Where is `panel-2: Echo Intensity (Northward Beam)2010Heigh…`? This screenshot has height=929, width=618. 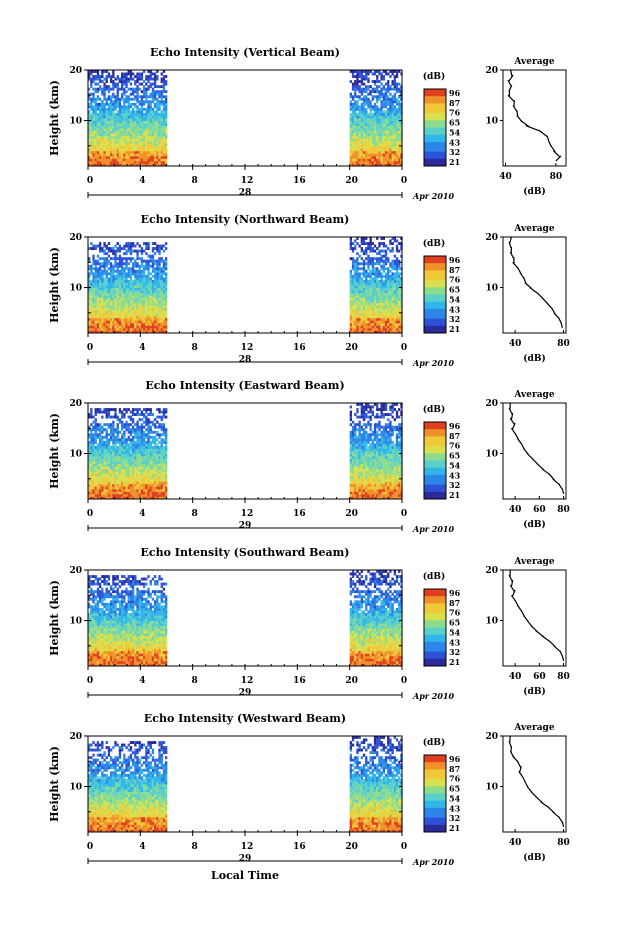
panel-2: Echo Intensity (Northward Beam)2010Heigh… is located at coordinates (309, 290).